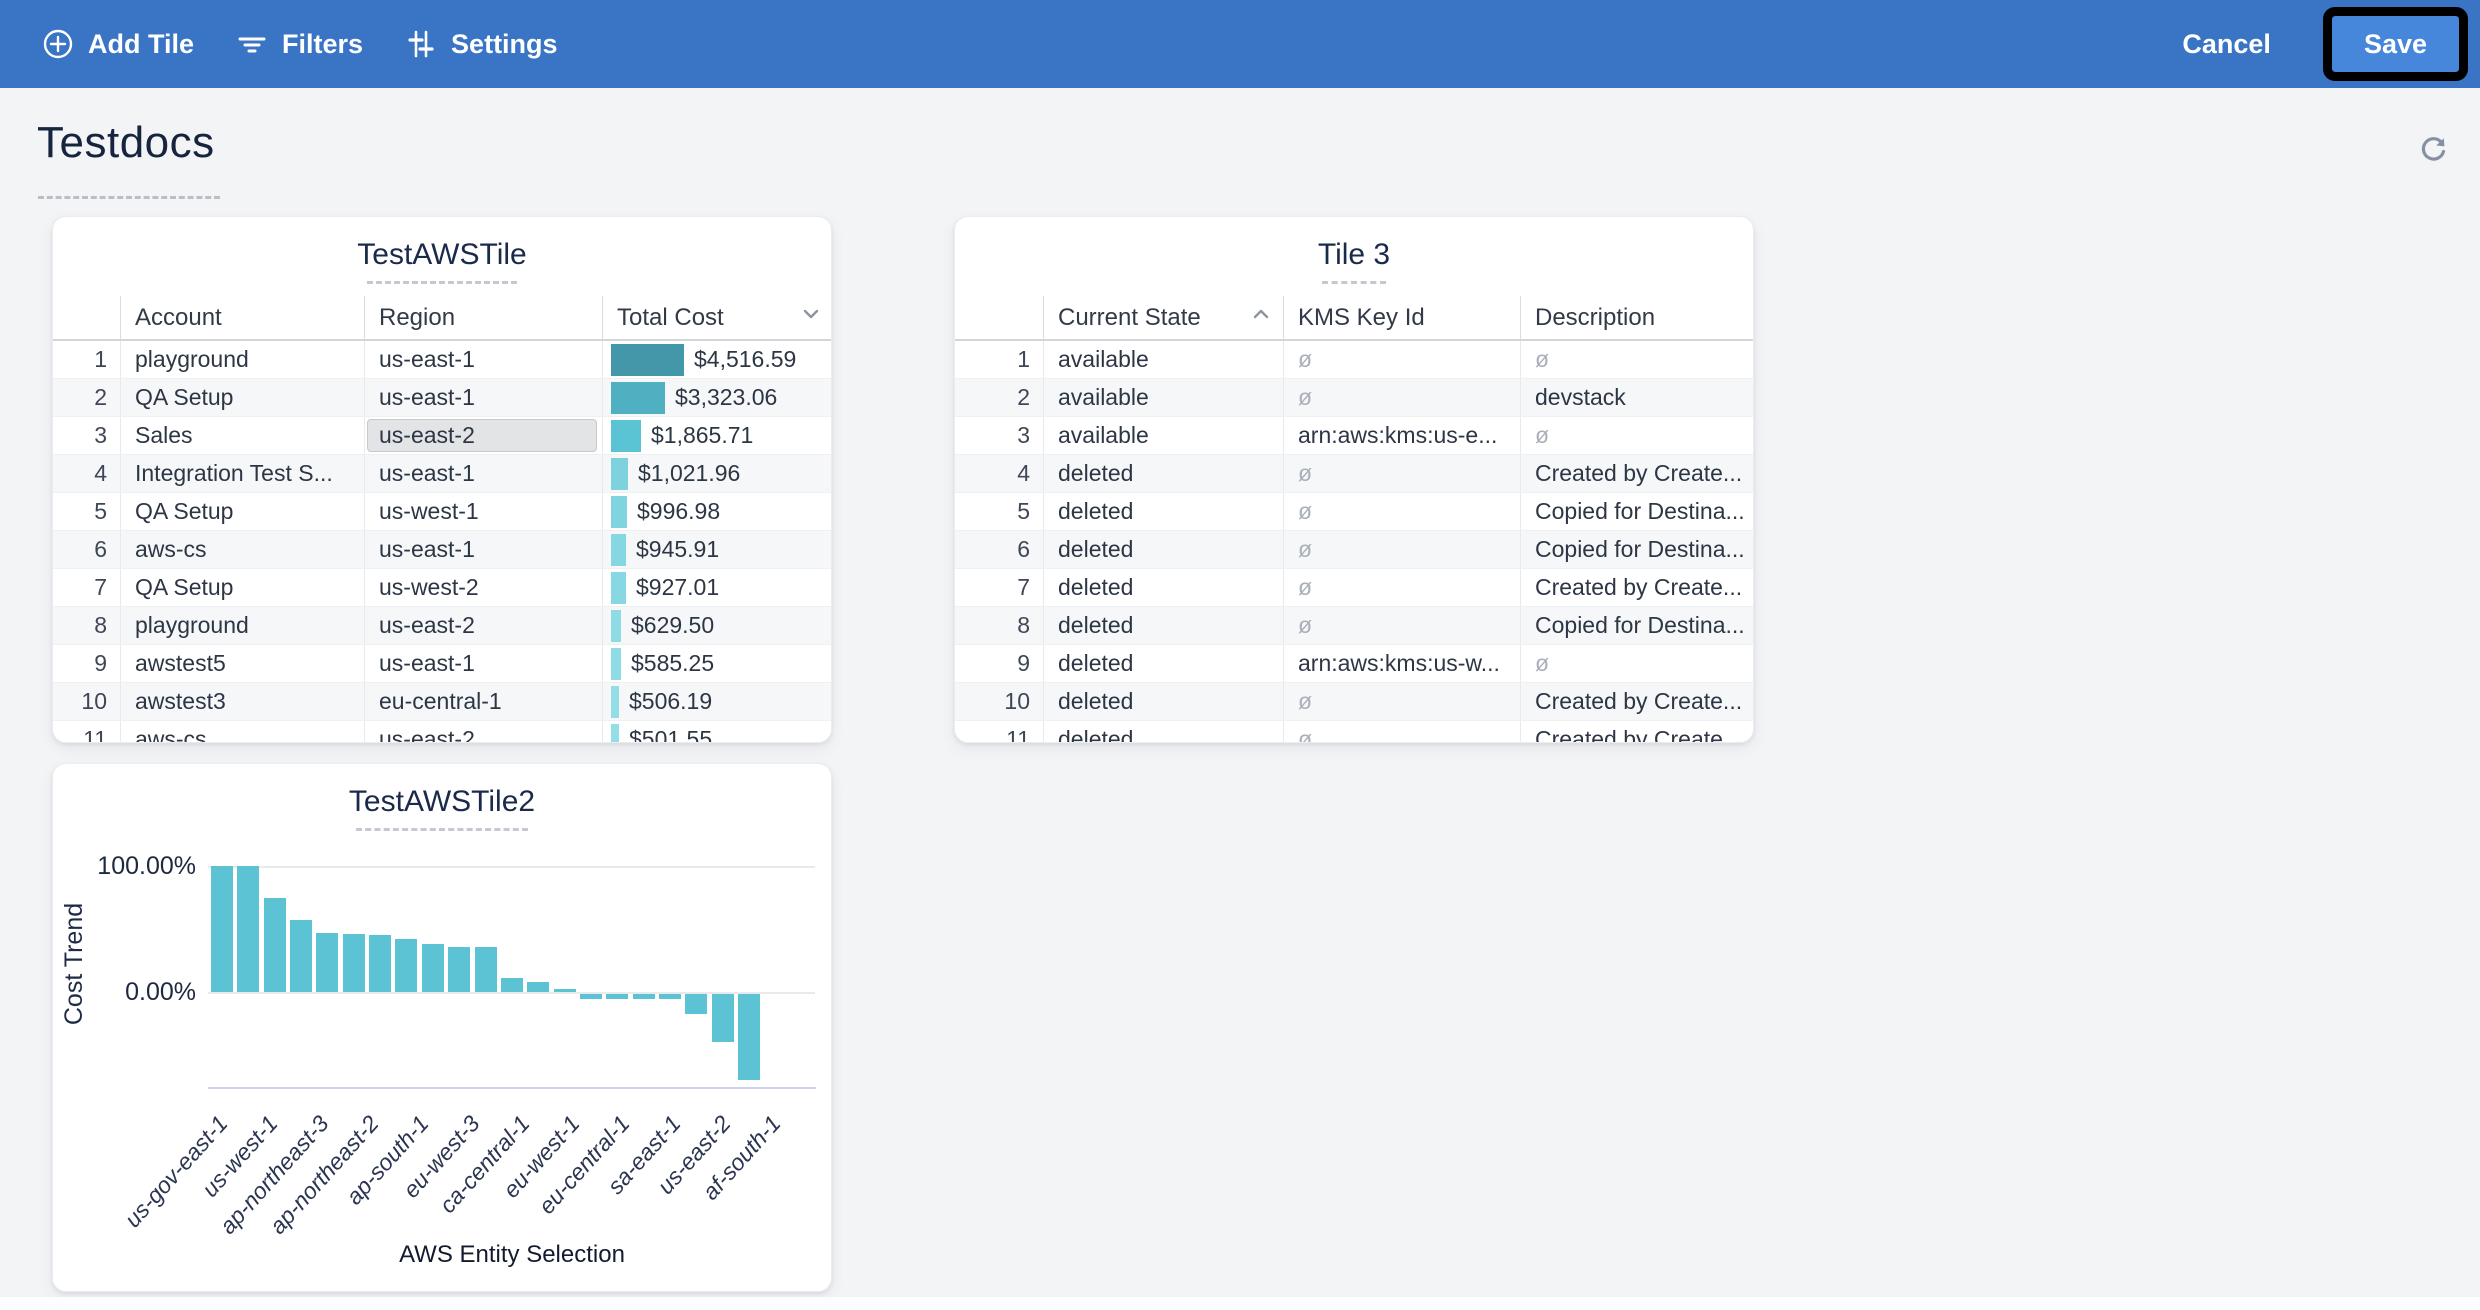 Image resolution: width=2480 pixels, height=1310 pixels. Describe the element at coordinates (716, 701) in the screenshot. I see `cell-total-cost: $506.19` at that location.